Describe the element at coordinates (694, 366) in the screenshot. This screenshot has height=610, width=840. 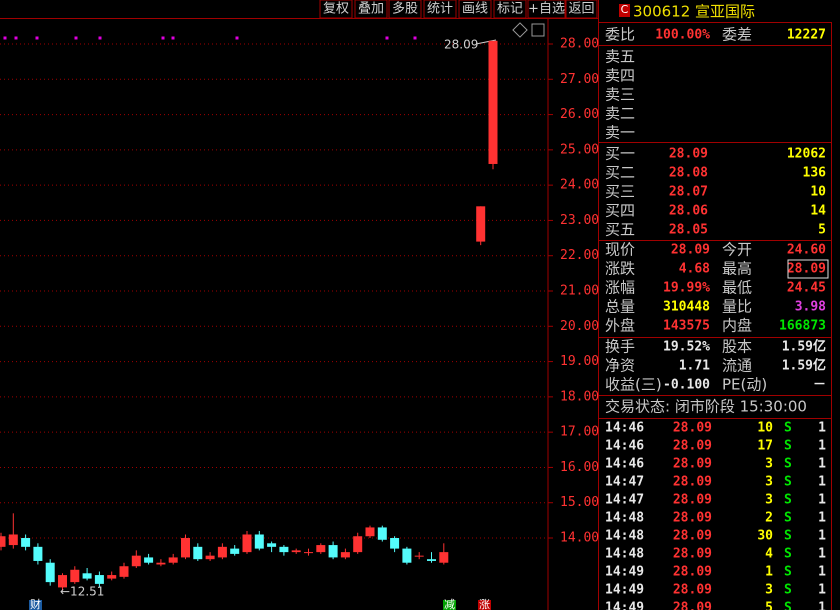
I see `field-value: 1.71` at that location.